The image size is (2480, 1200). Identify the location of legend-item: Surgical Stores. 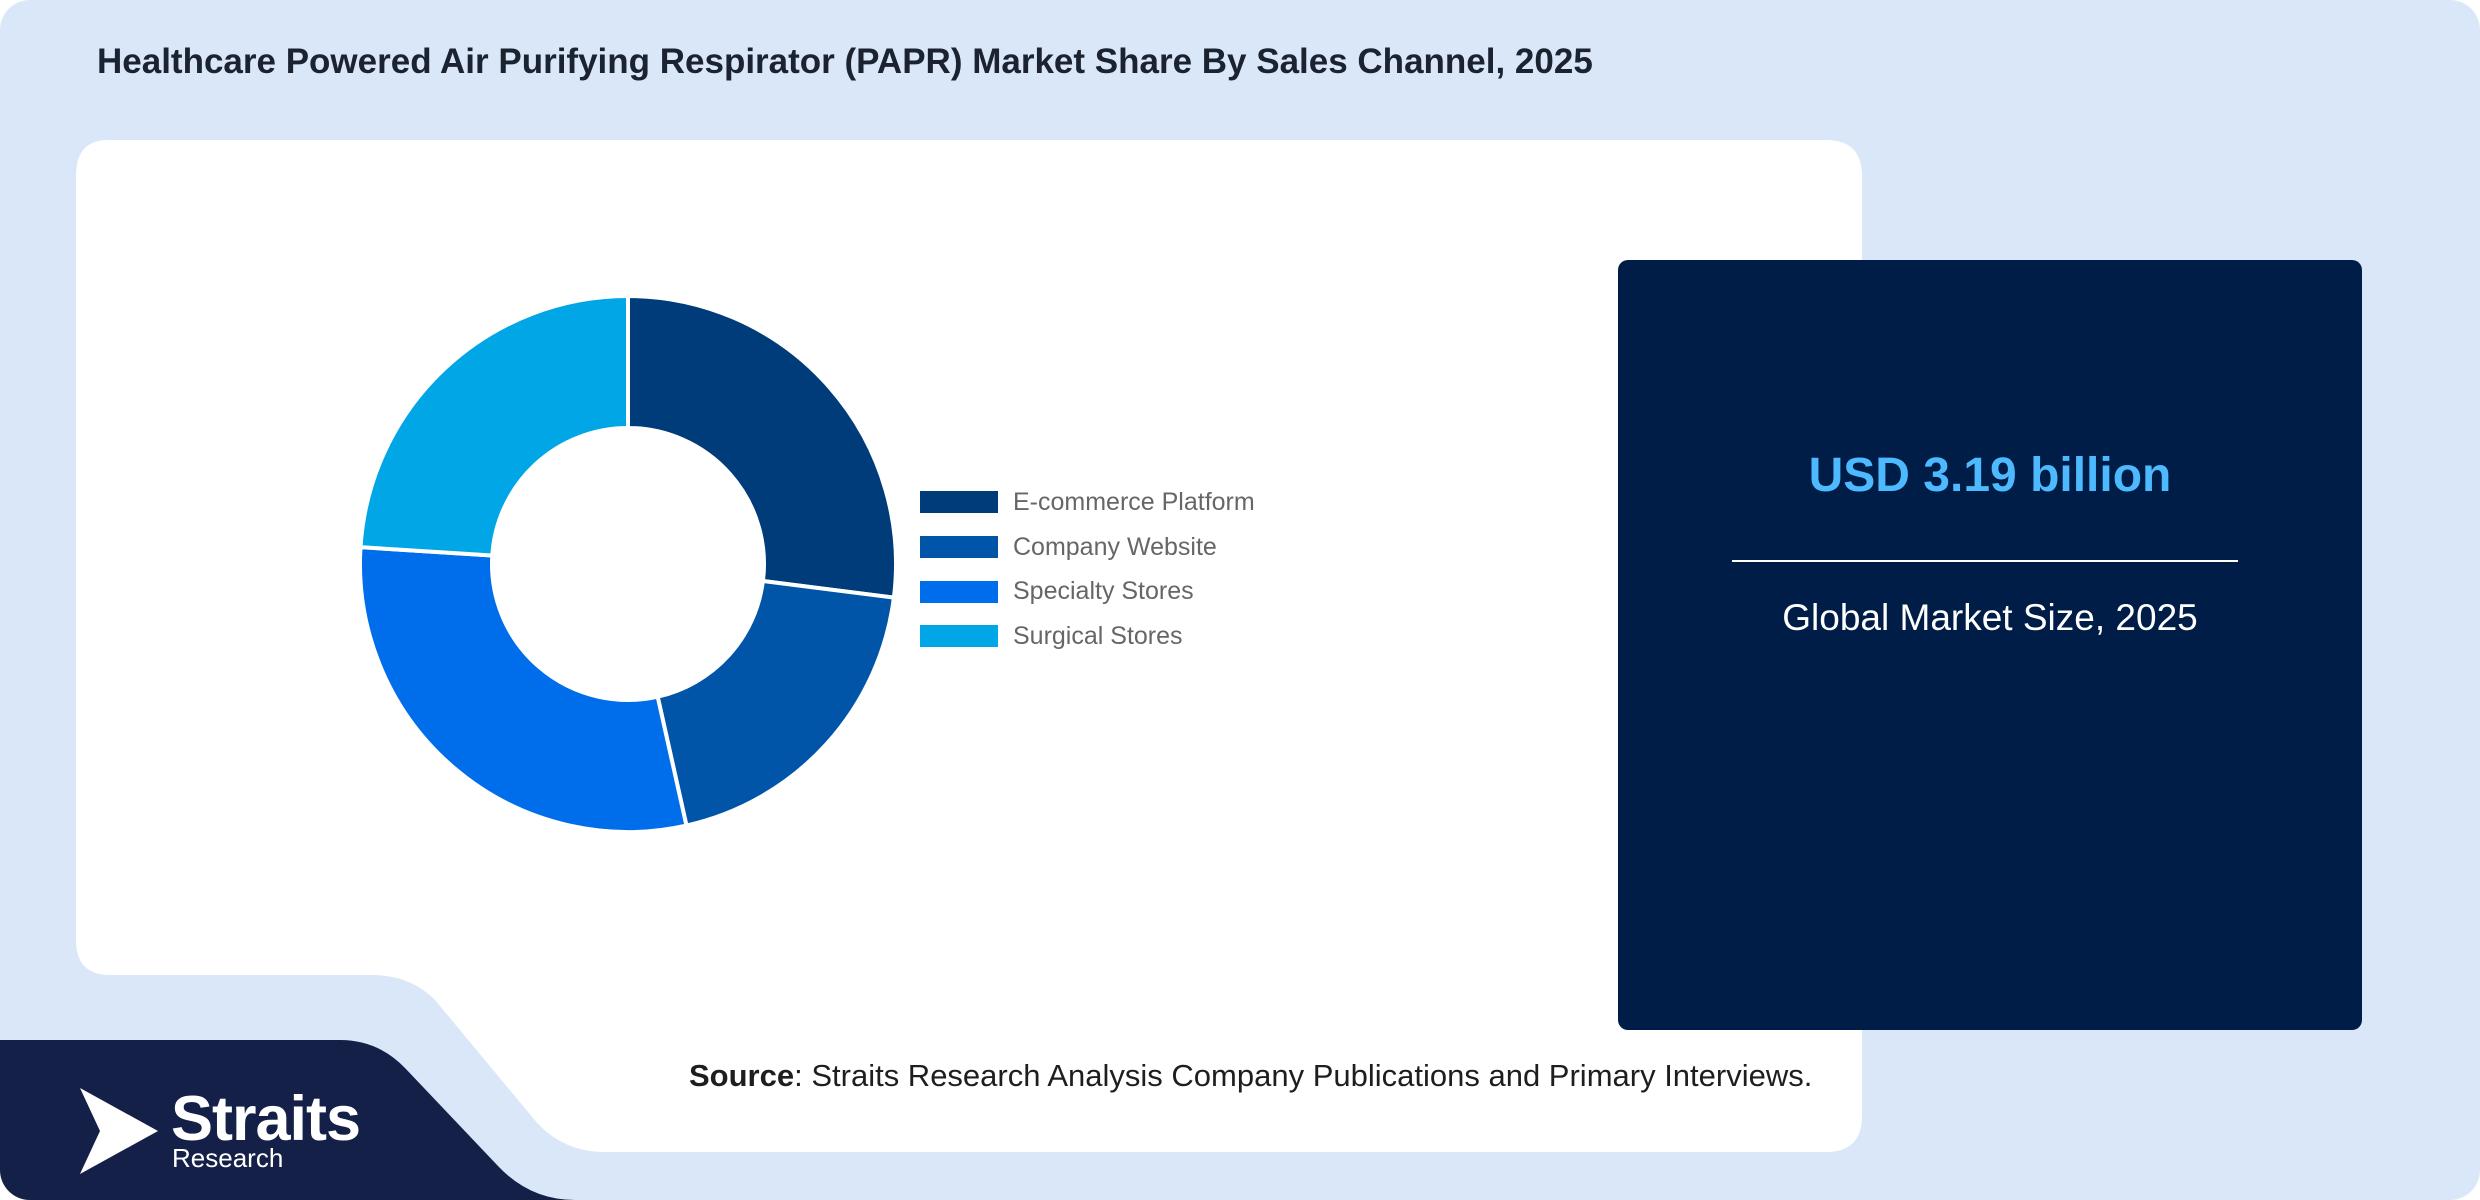
(1087, 636).